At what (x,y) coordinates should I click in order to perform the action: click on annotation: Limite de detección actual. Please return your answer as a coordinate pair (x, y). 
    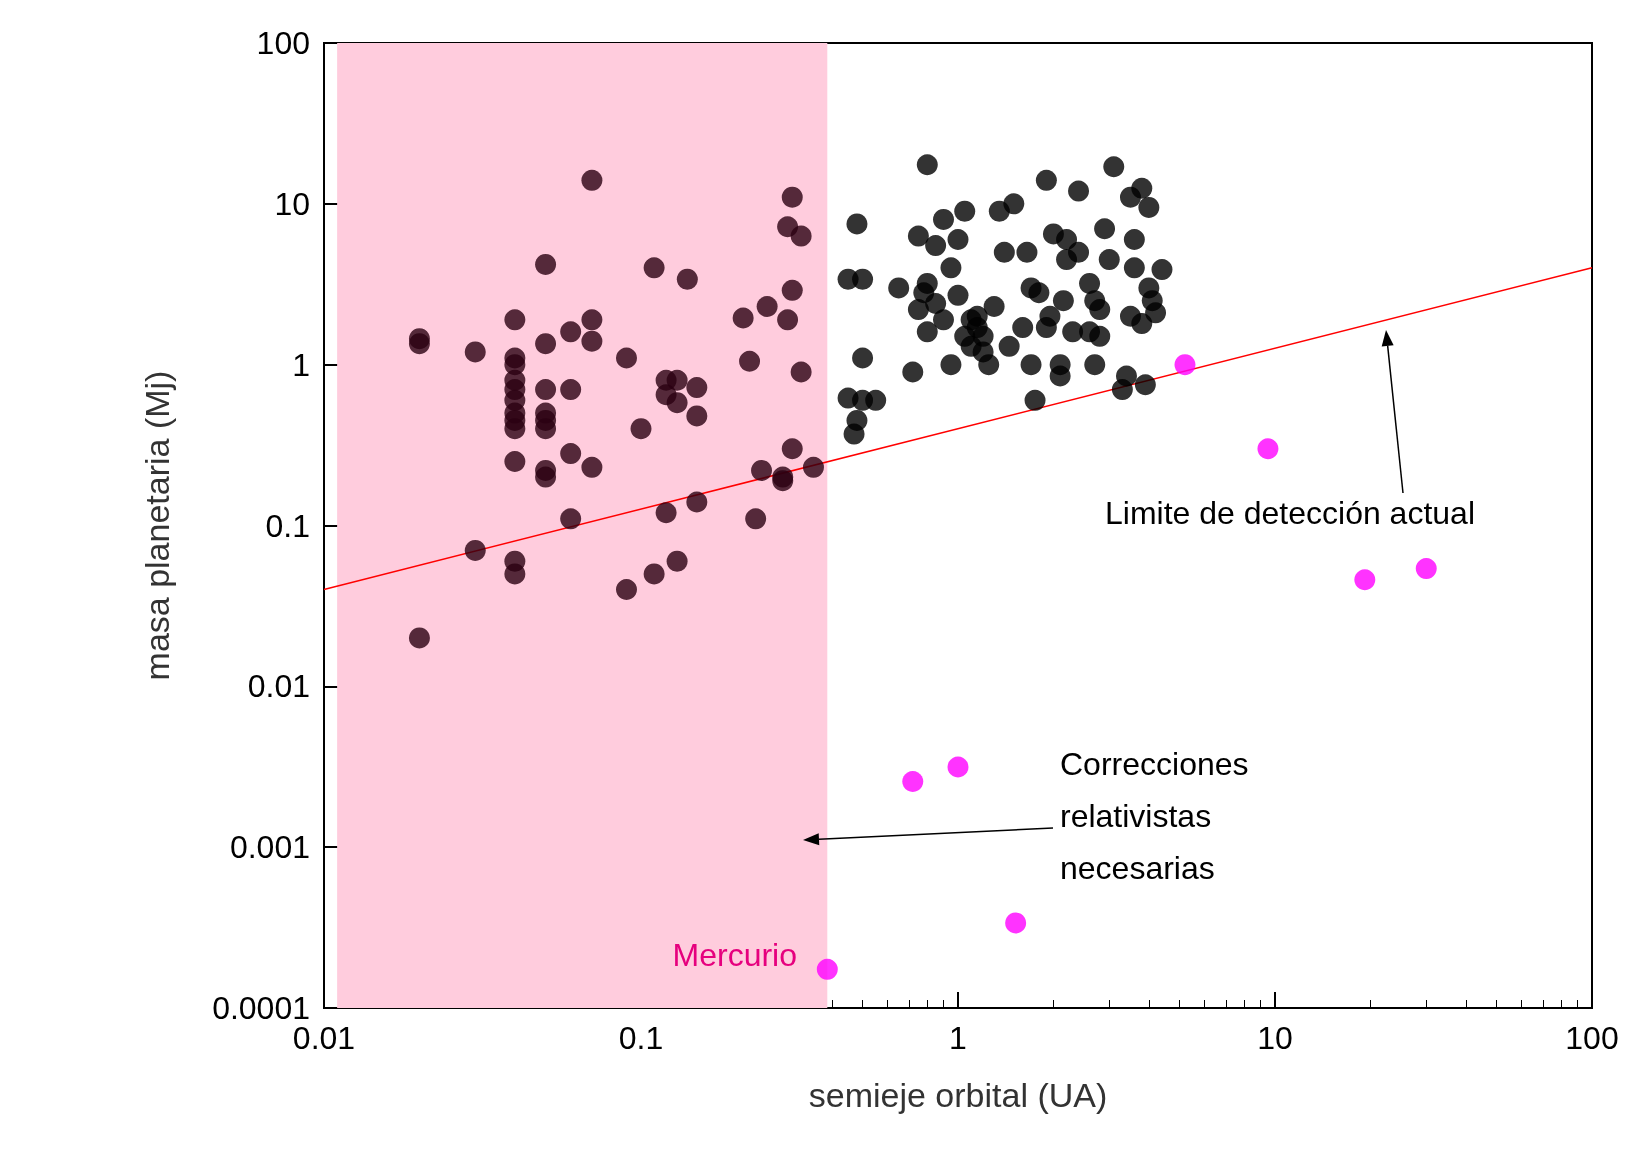
    Looking at the image, I should click on (1290, 513).